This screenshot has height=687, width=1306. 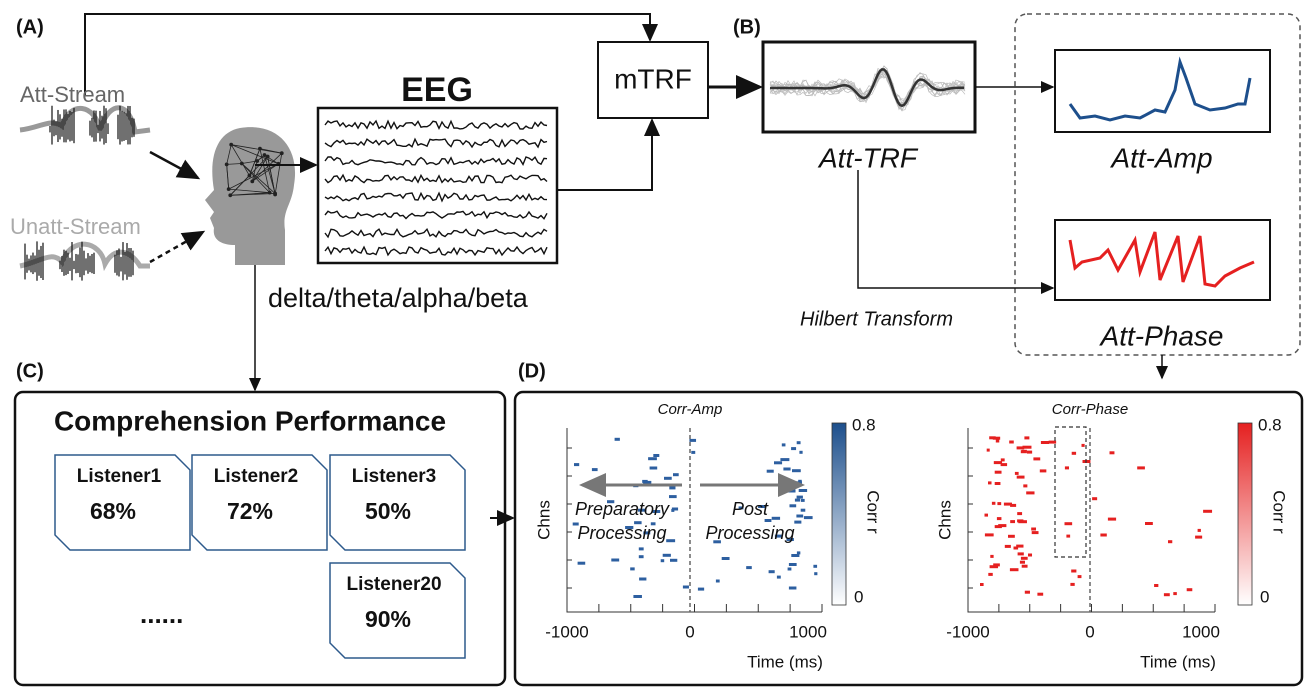 What do you see at coordinates (1160, 89) in the screenshot?
I see `amp-curve` at bounding box center [1160, 89].